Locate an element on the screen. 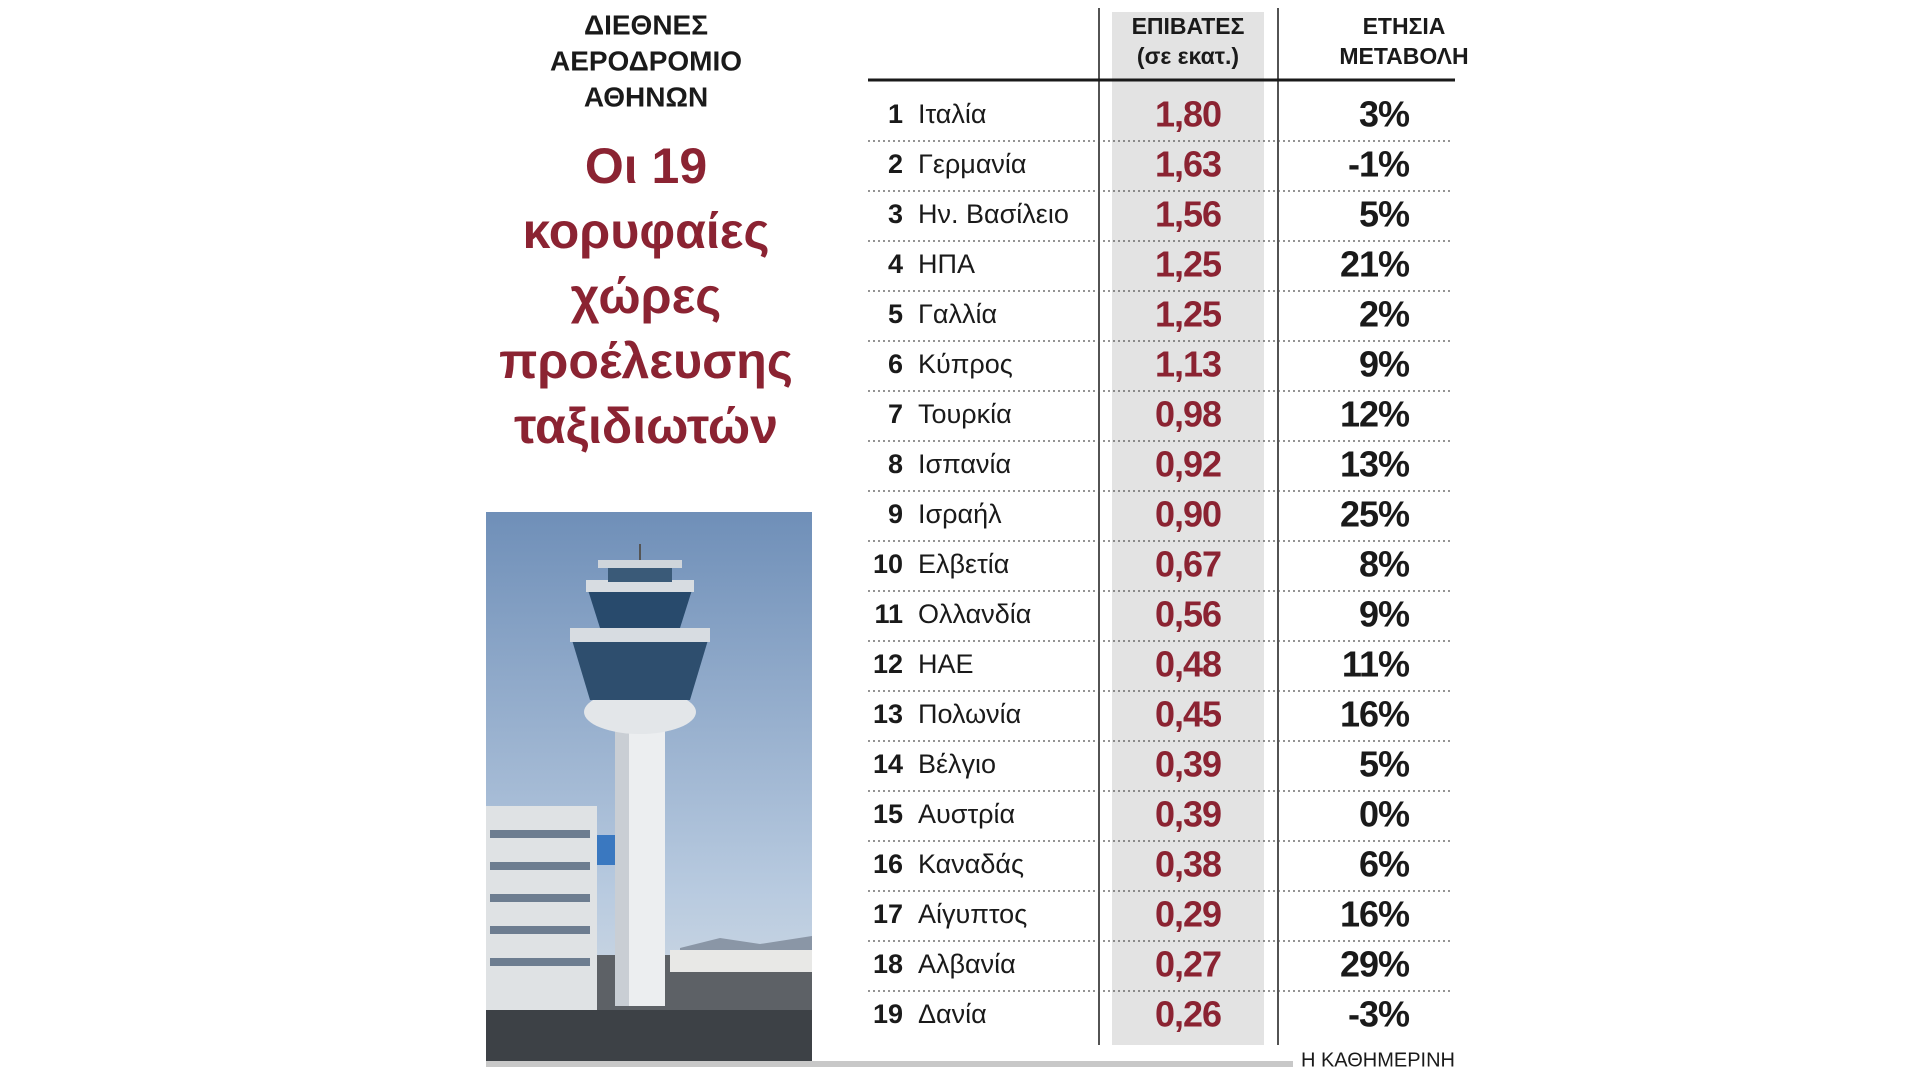 The image size is (1920, 1079). column-header: (σε εκατ.) is located at coordinates (1188, 56).